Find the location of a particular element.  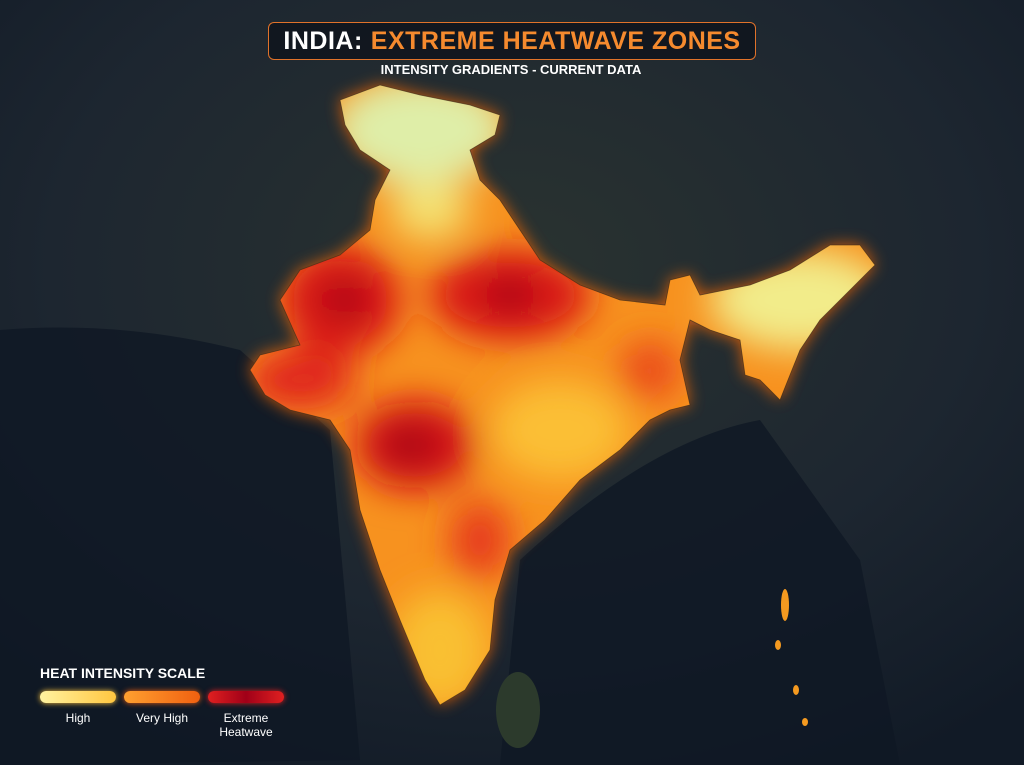

legend-title: HEAT INTENSITY SCALE is located at coordinates (123, 673).